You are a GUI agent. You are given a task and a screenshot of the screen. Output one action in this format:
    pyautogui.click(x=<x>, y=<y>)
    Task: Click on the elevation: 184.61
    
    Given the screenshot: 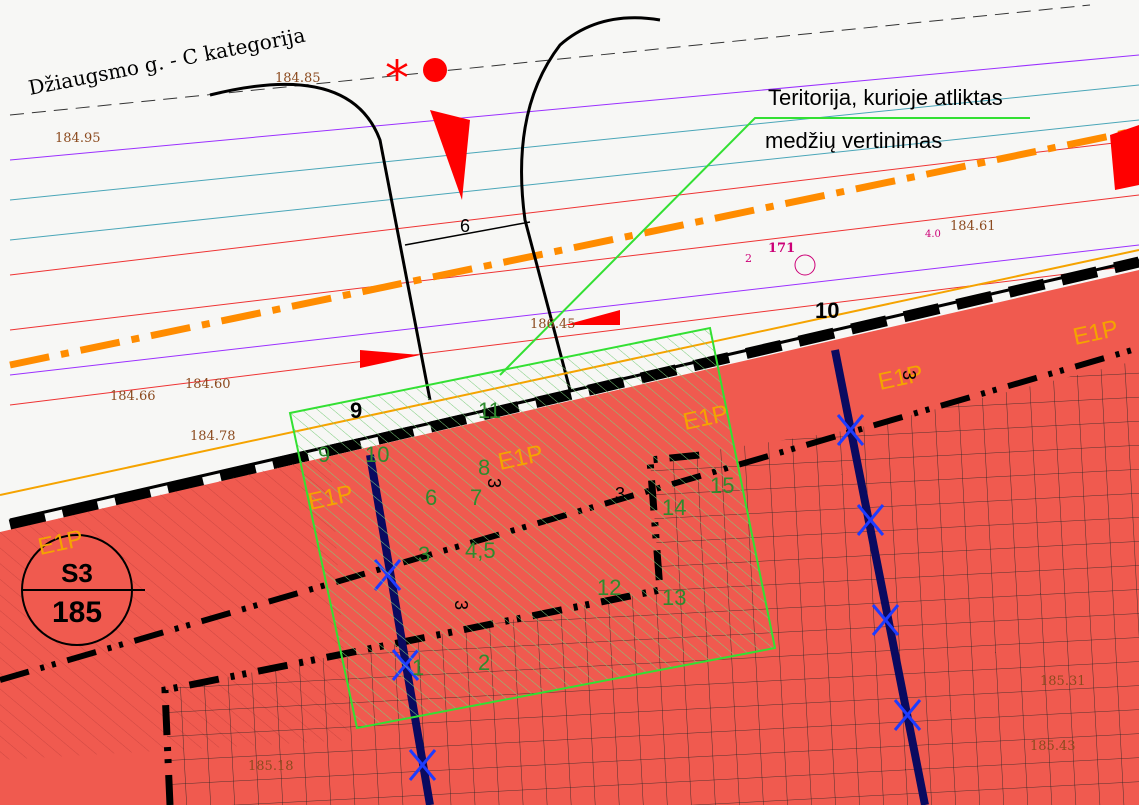 What is the action you would take?
    pyautogui.click(x=973, y=226)
    